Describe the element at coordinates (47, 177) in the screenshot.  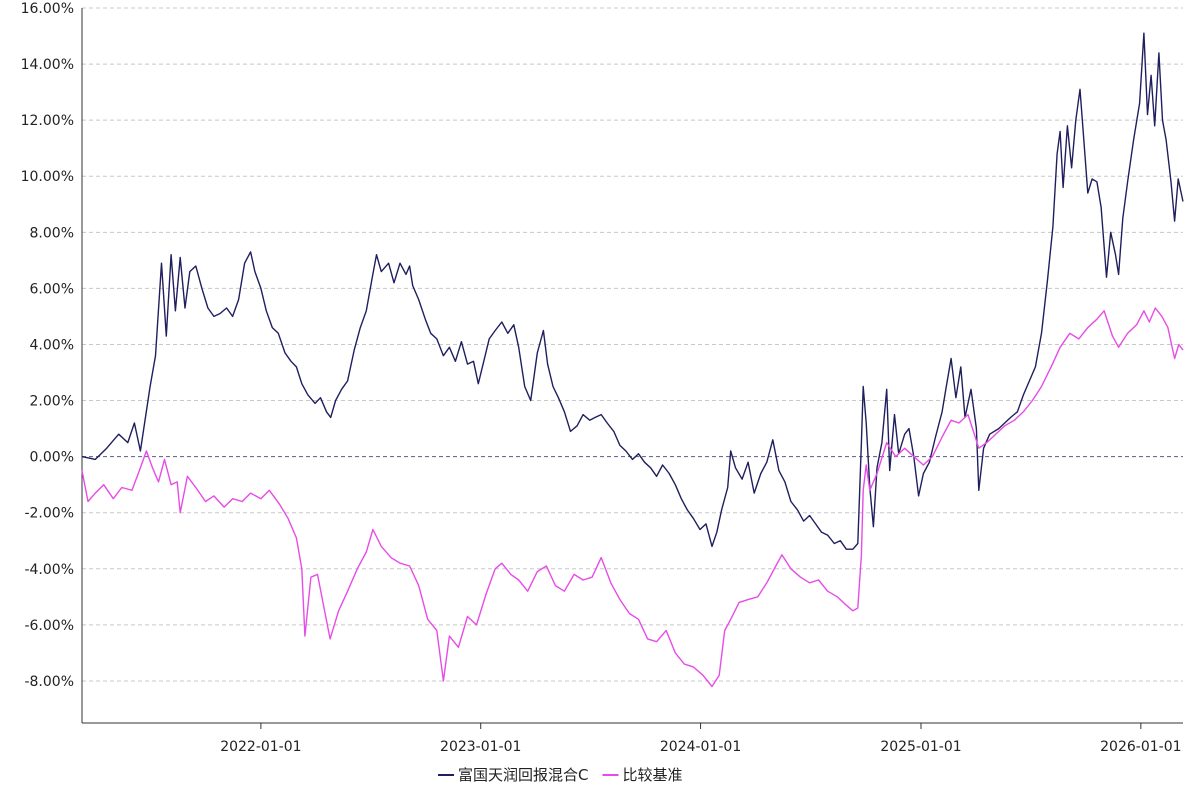
I see `y-tick-label: 10.00%` at that location.